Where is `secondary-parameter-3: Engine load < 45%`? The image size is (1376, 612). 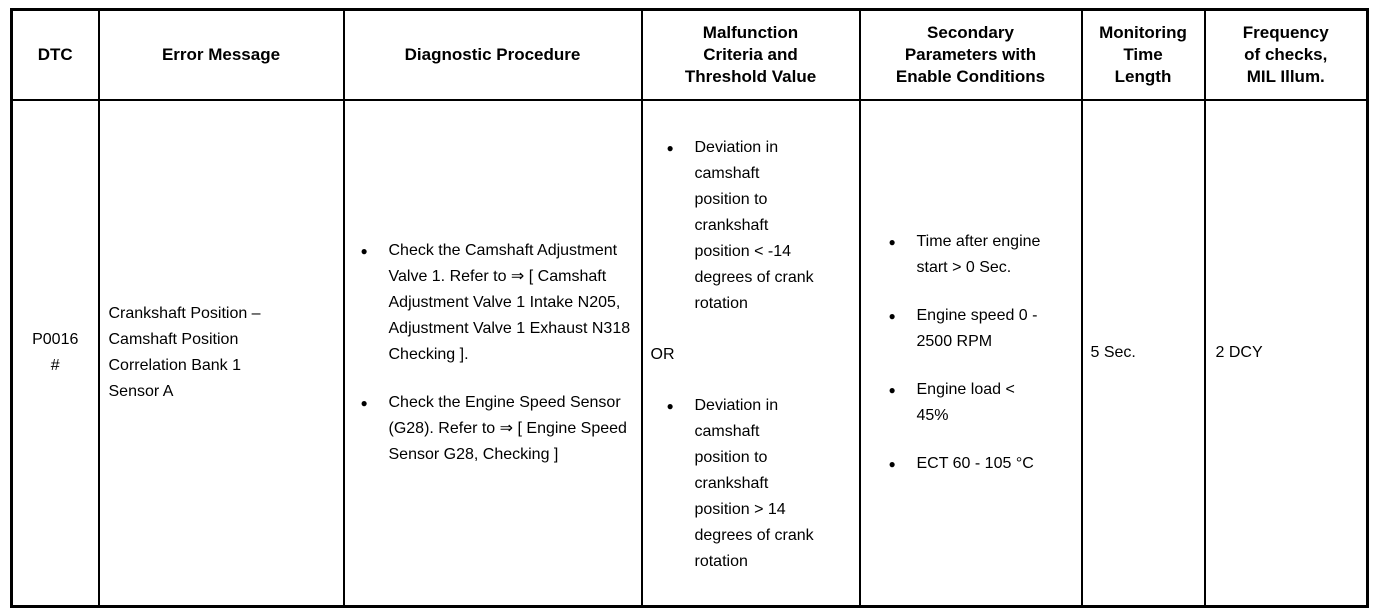
secondary-parameter-3: Engine load < 45% is located at coordinates (965, 402).